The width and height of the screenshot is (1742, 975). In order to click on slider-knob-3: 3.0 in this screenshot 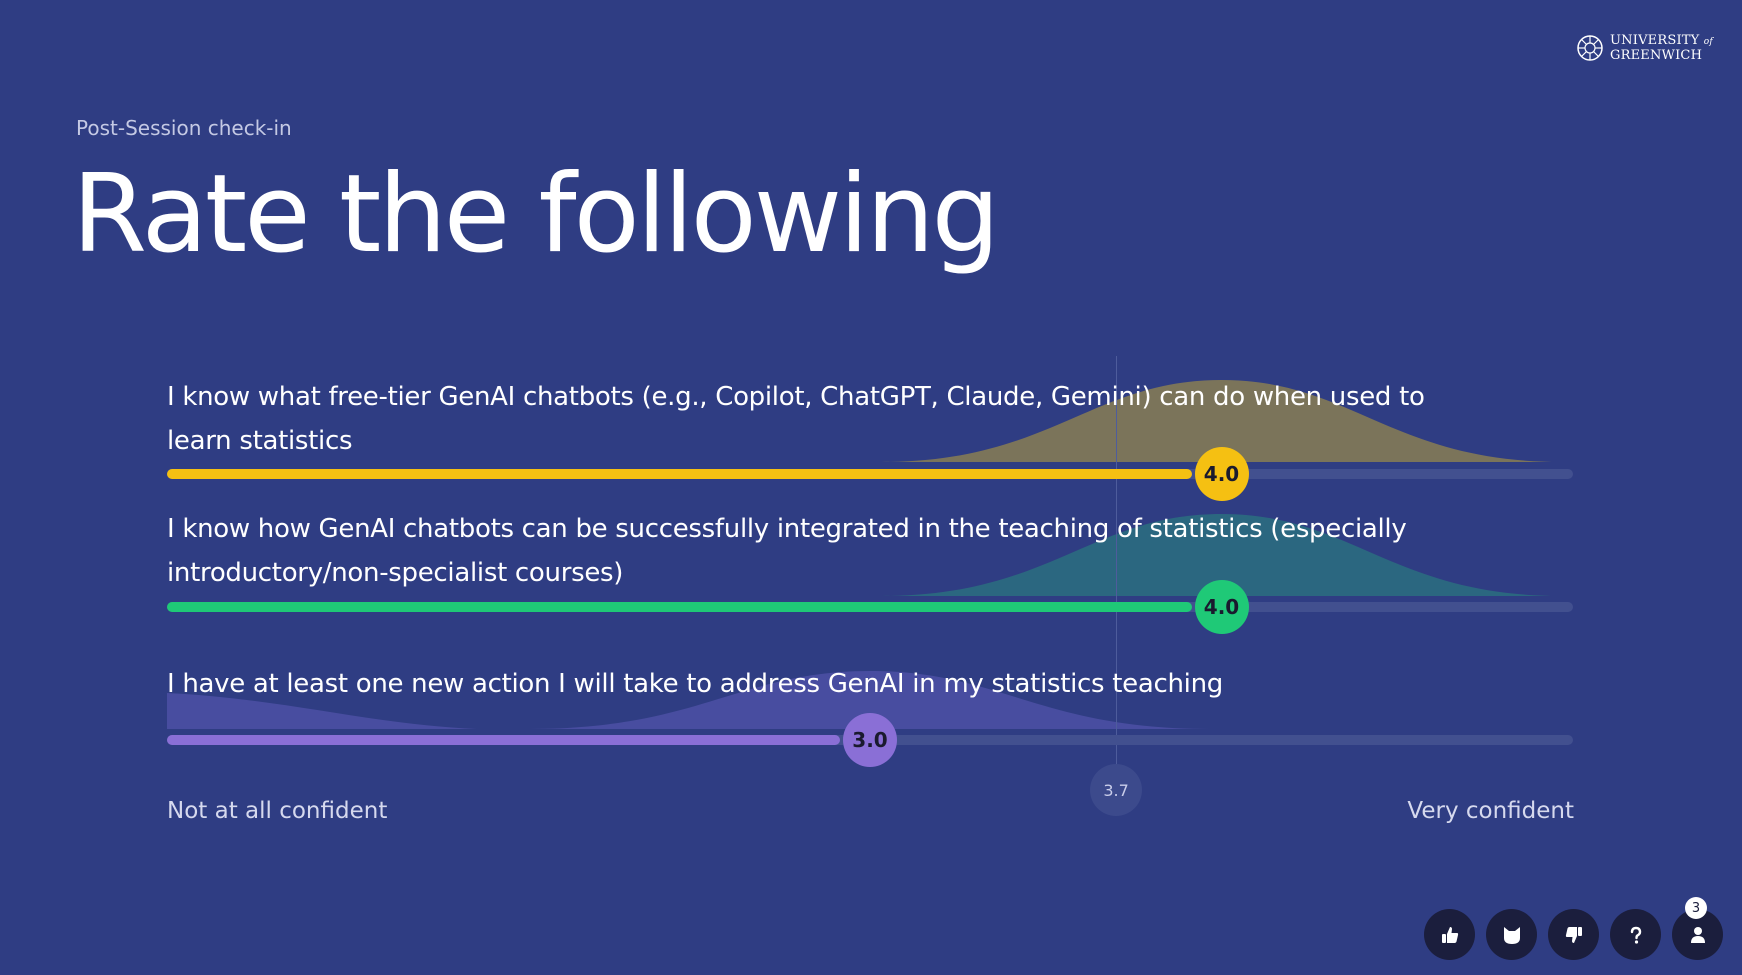, I will do `click(870, 740)`.